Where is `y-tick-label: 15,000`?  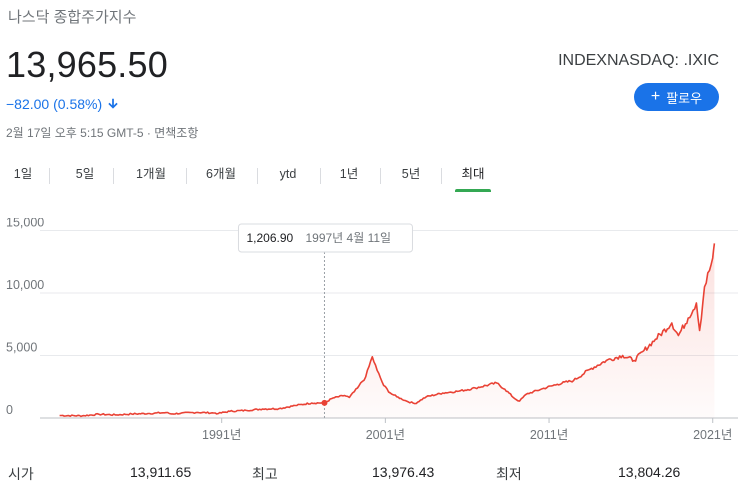
y-tick-label: 15,000 is located at coordinates (25, 224).